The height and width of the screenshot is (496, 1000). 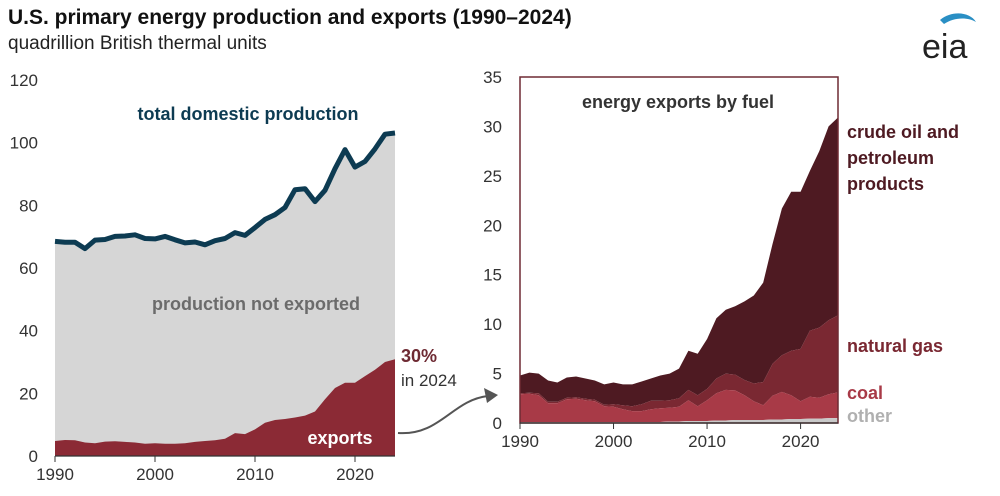 What do you see at coordinates (355, 474) in the screenshot?
I see `left-x-tick-2020: 2020` at bounding box center [355, 474].